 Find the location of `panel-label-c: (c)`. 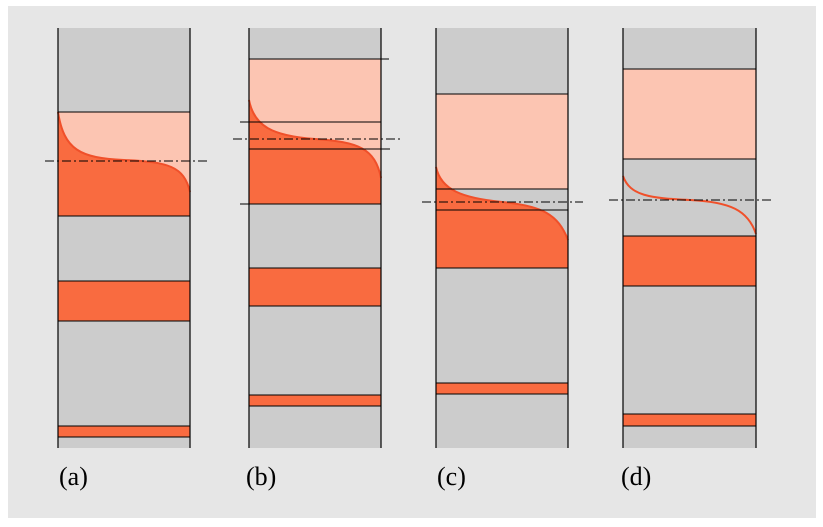

panel-label-c: (c) is located at coordinates (451, 476).